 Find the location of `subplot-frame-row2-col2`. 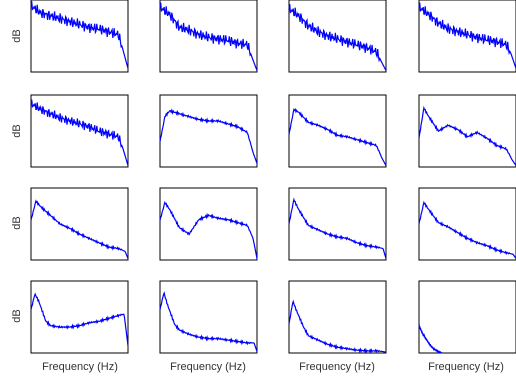

subplot-frame-row2-col2 is located at coordinates (208, 131).